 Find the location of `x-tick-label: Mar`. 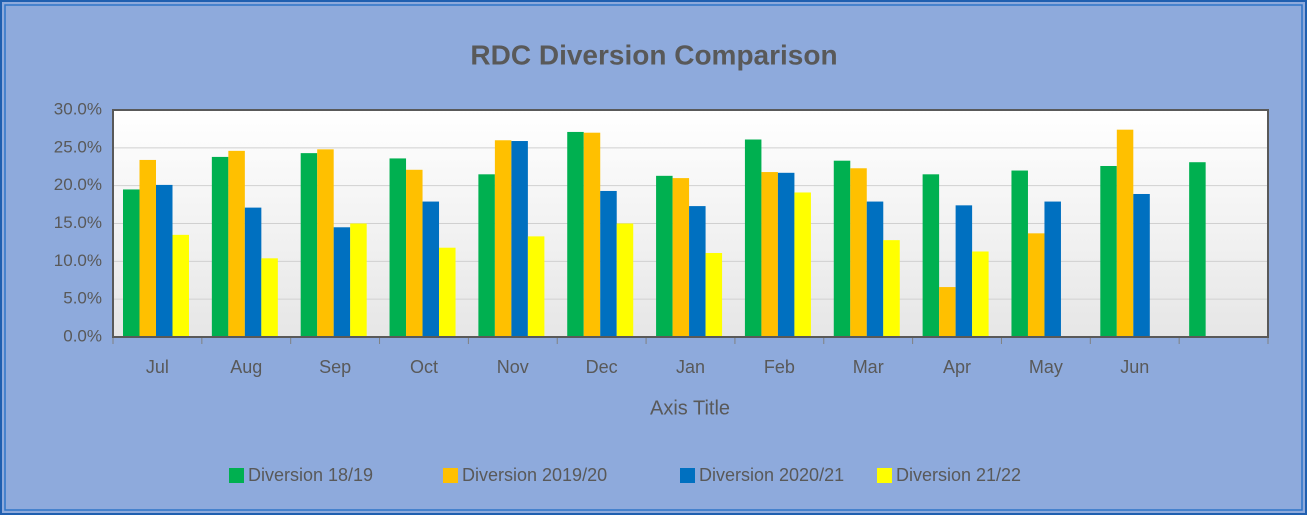

x-tick-label: Mar is located at coordinates (868, 367).